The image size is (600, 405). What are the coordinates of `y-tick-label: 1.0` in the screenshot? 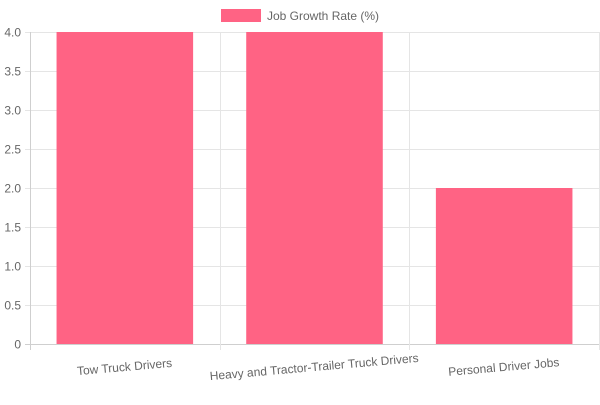 It's located at (12, 267).